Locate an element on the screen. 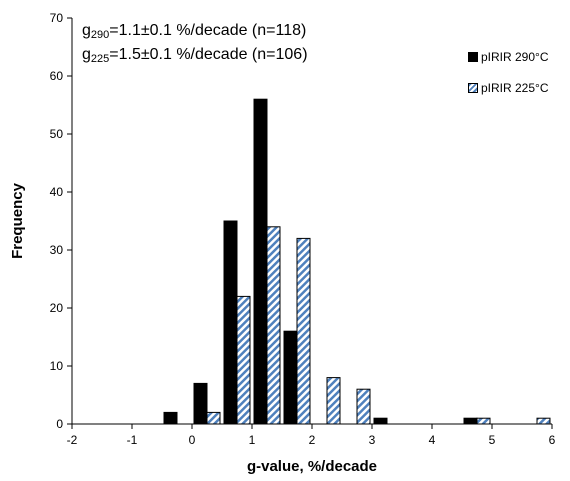 The width and height of the screenshot is (570, 481). x-tick-label: 5 is located at coordinates (492, 440).